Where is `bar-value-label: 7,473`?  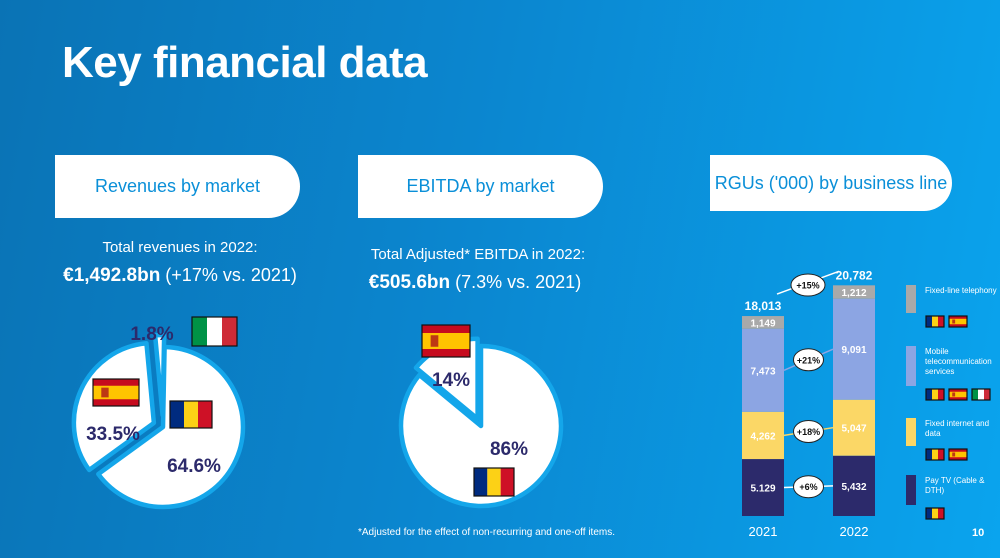 bar-value-label: 7,473 is located at coordinates (762, 371).